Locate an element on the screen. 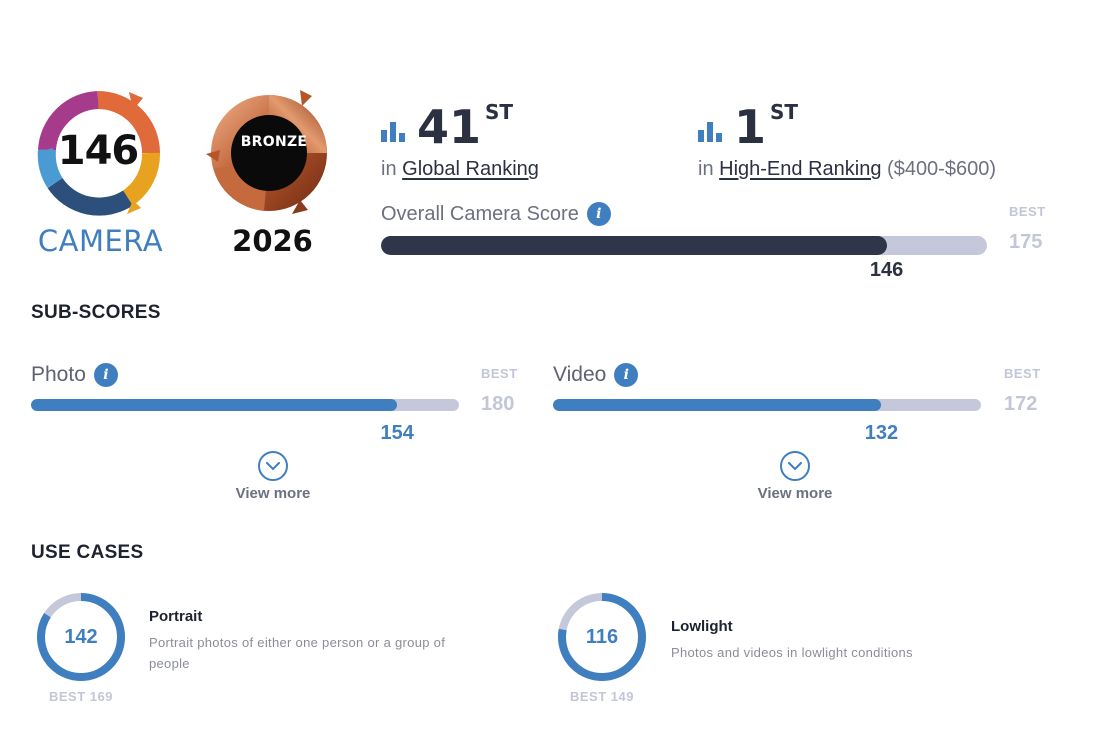 This screenshot has width=1107, height=744. camera-label: CAMERA is located at coordinates (100, 241).